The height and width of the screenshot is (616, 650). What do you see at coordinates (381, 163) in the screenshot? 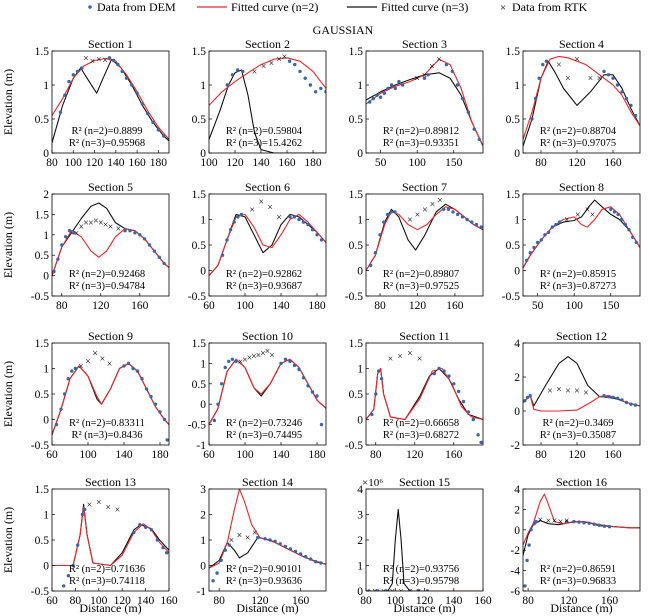
I see `x-tick-label: 50` at bounding box center [381, 163].